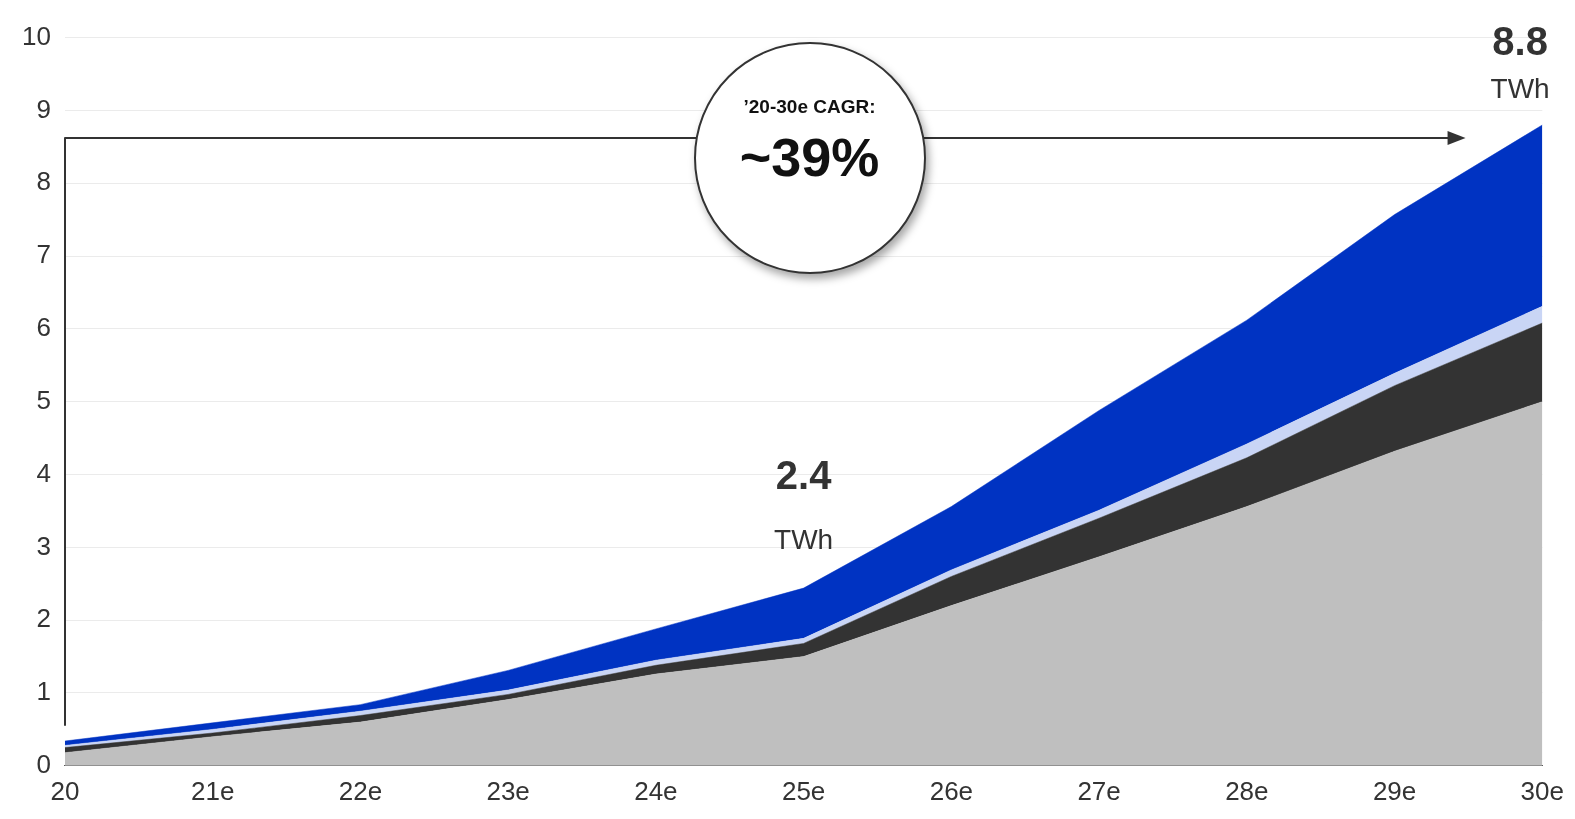 The width and height of the screenshot is (1575, 819). What do you see at coordinates (1099, 790) in the screenshot?
I see `x-tick-label: 27e` at bounding box center [1099, 790].